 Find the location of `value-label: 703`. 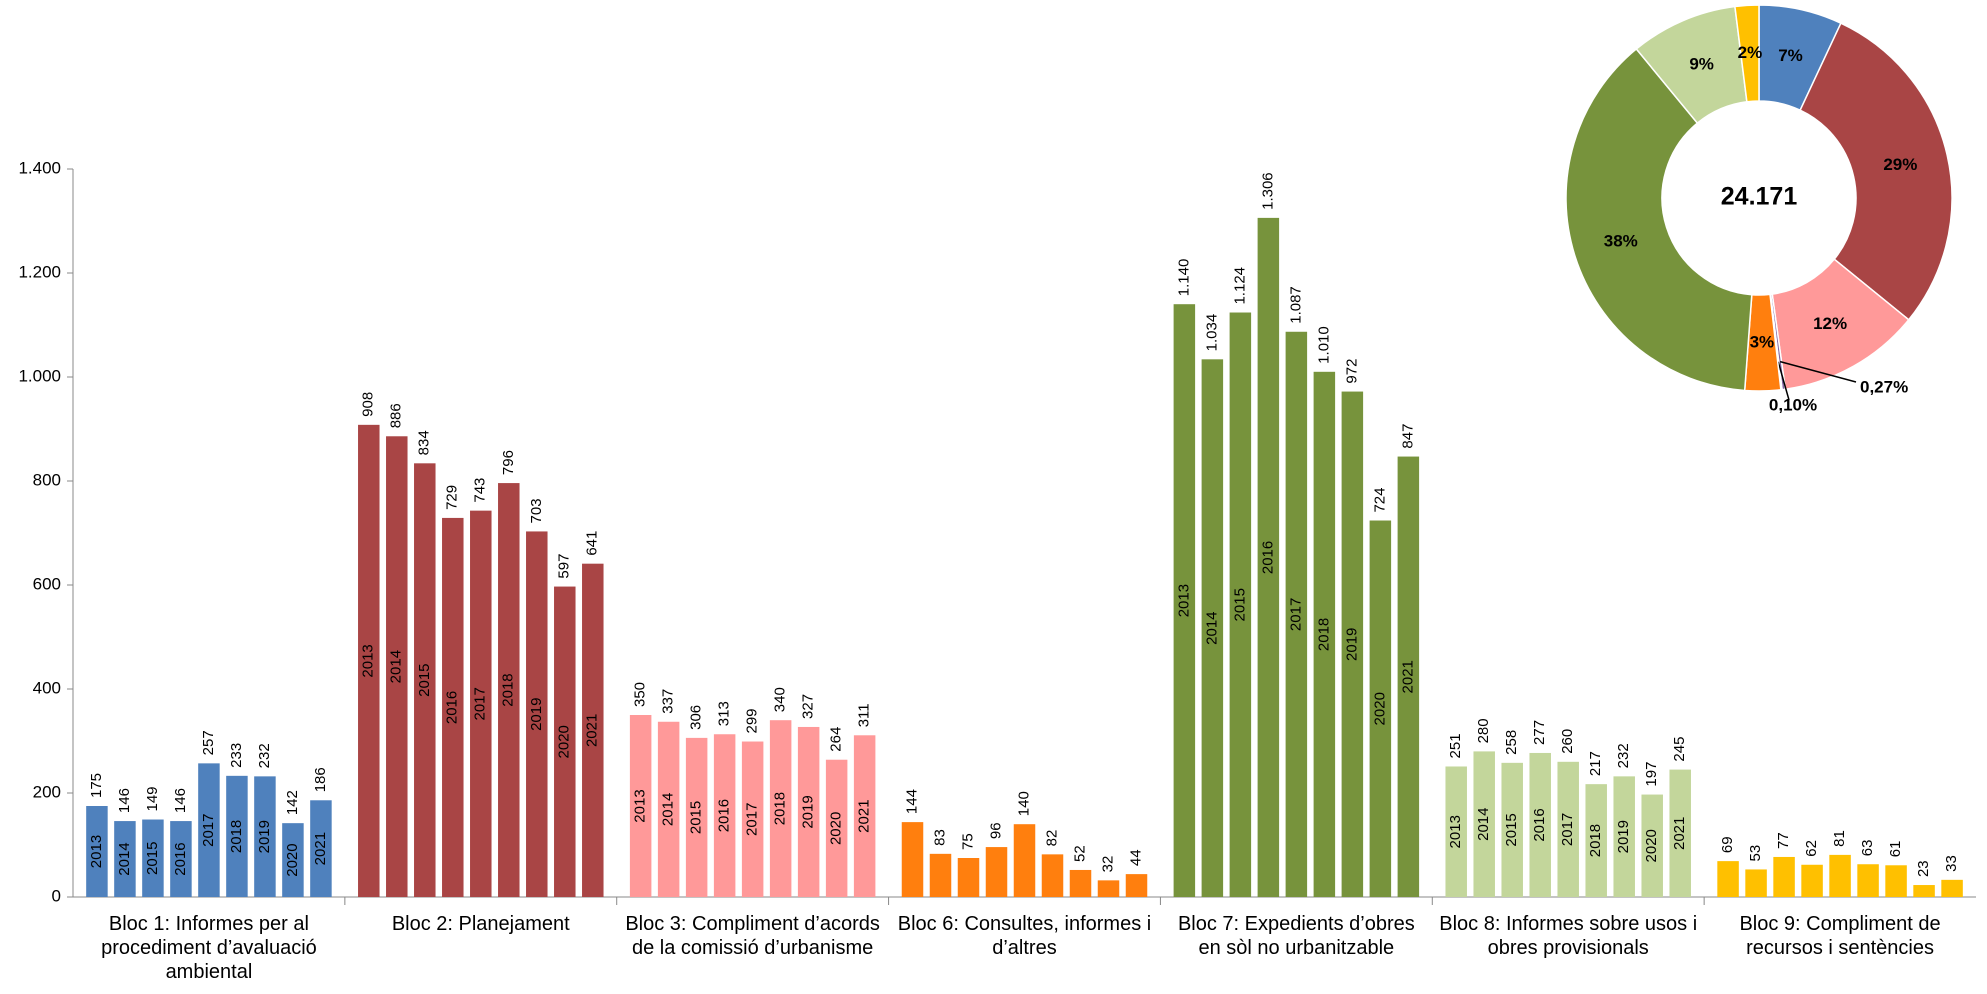

value-label: 703 is located at coordinates (536, 510).